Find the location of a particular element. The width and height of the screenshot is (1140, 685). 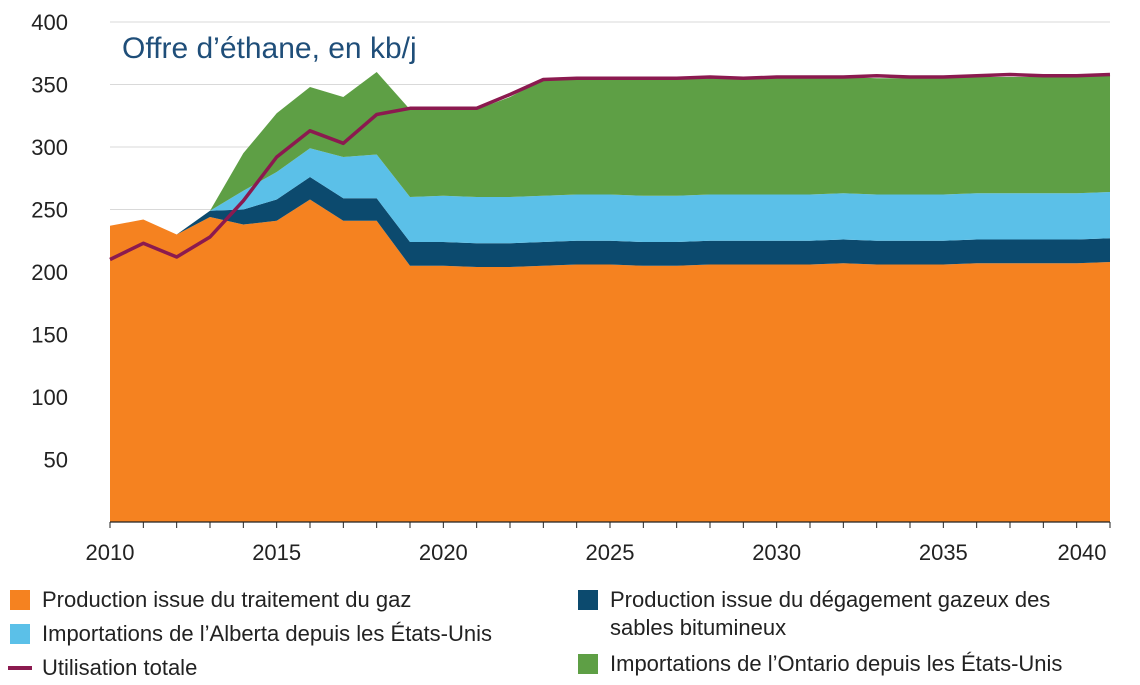

x-tick-label-2020: 2020 is located at coordinates (443, 552).